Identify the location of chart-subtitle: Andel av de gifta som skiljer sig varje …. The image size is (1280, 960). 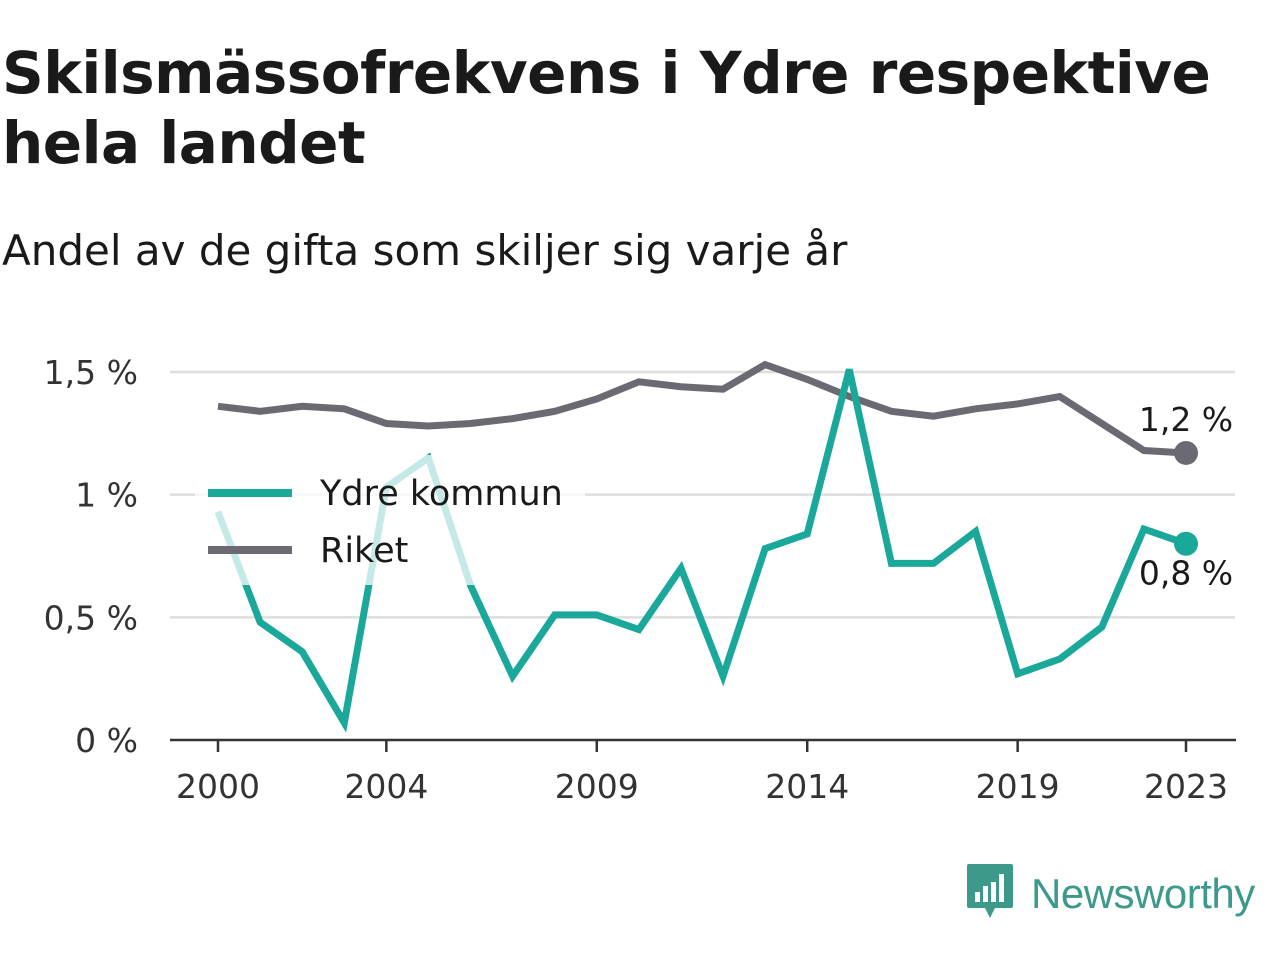
(425, 250).